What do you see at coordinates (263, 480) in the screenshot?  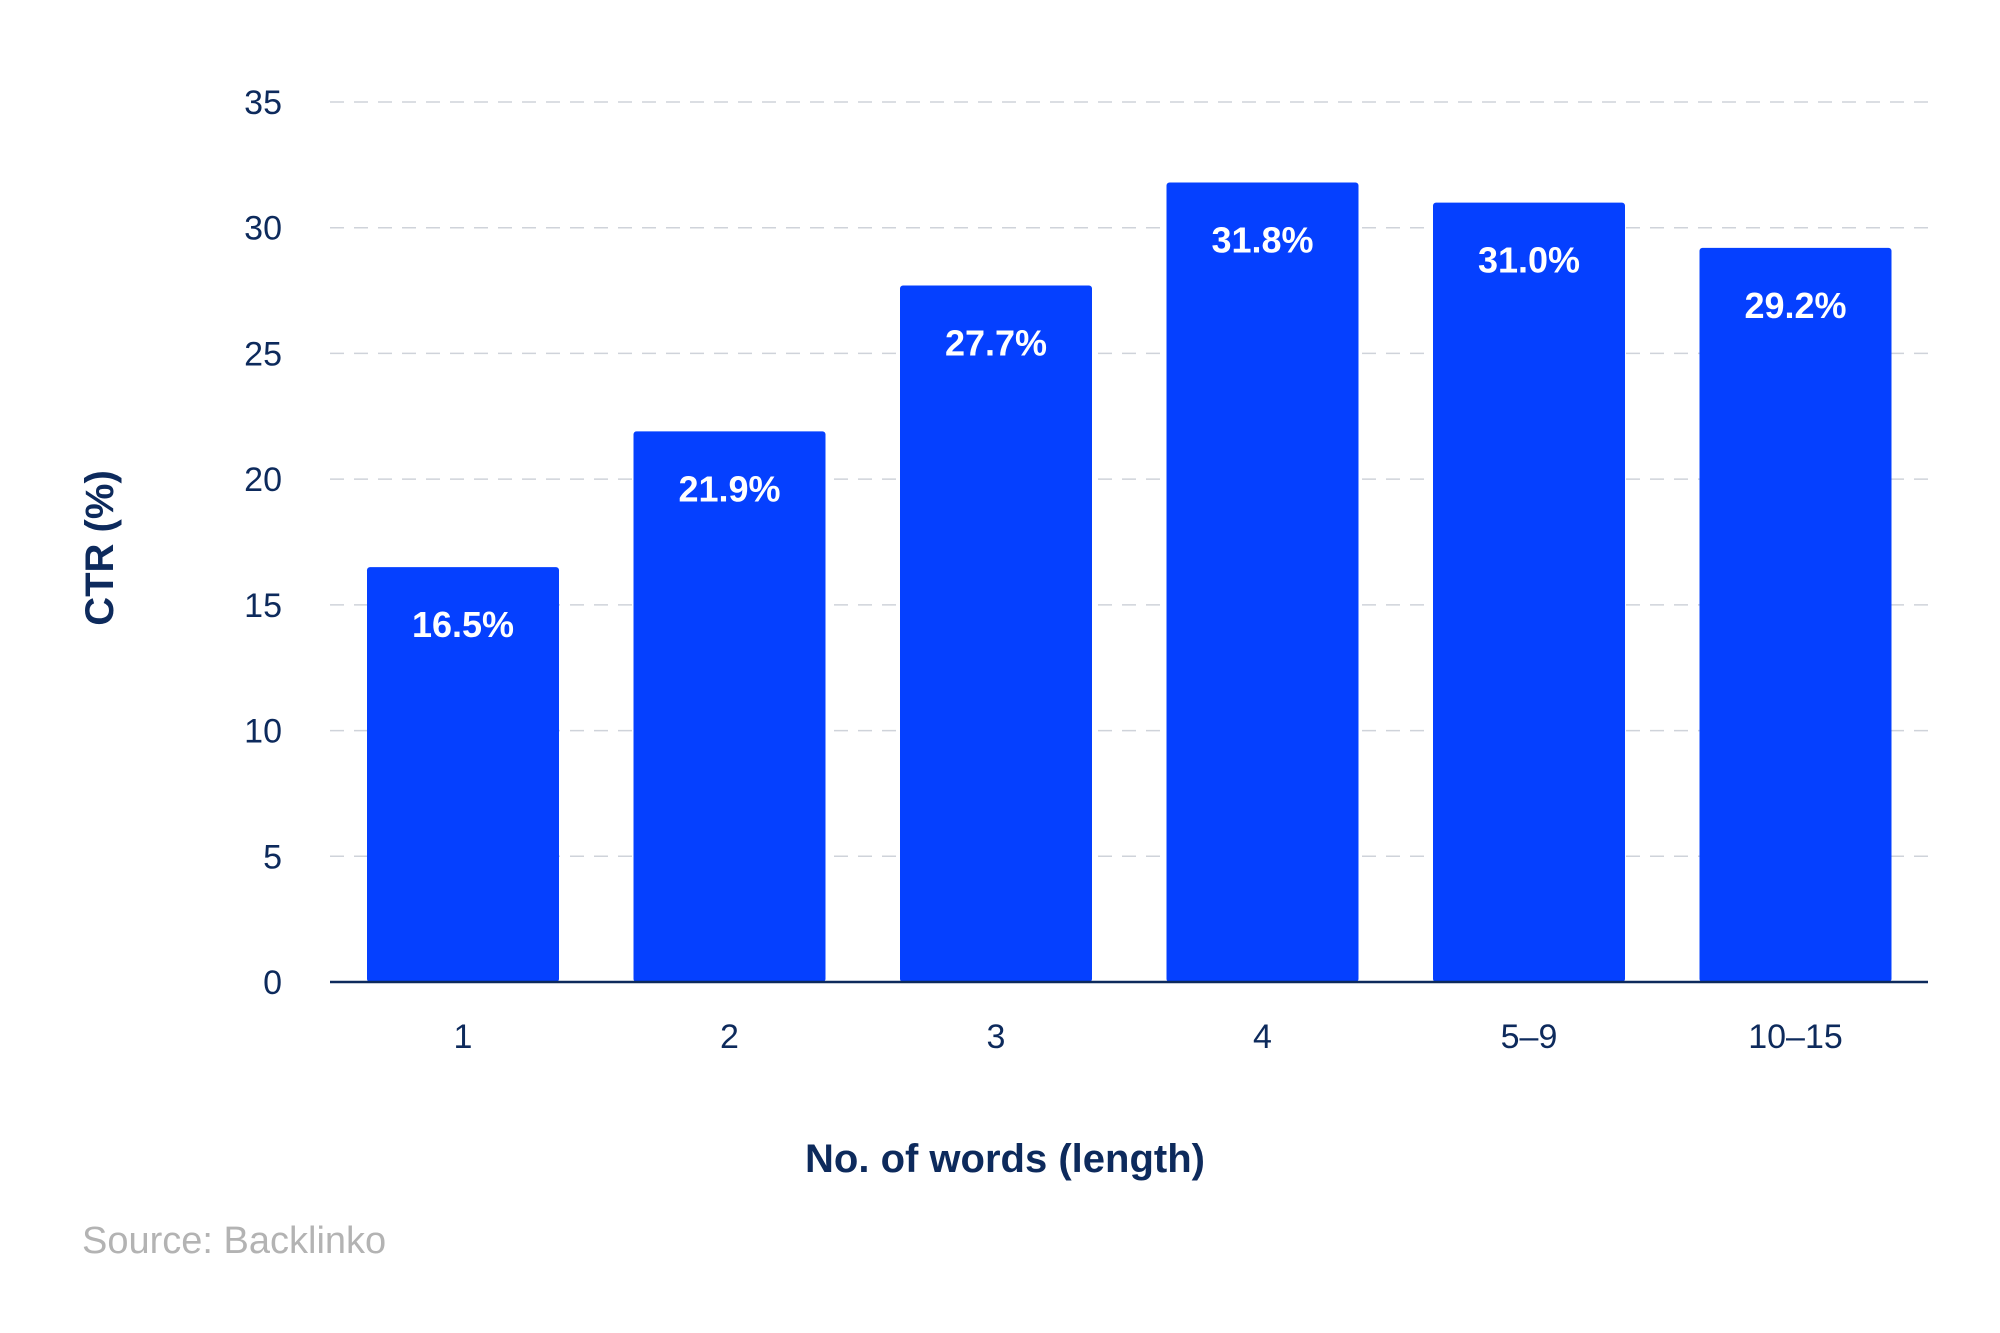 I see `y-tick-label: 20` at bounding box center [263, 480].